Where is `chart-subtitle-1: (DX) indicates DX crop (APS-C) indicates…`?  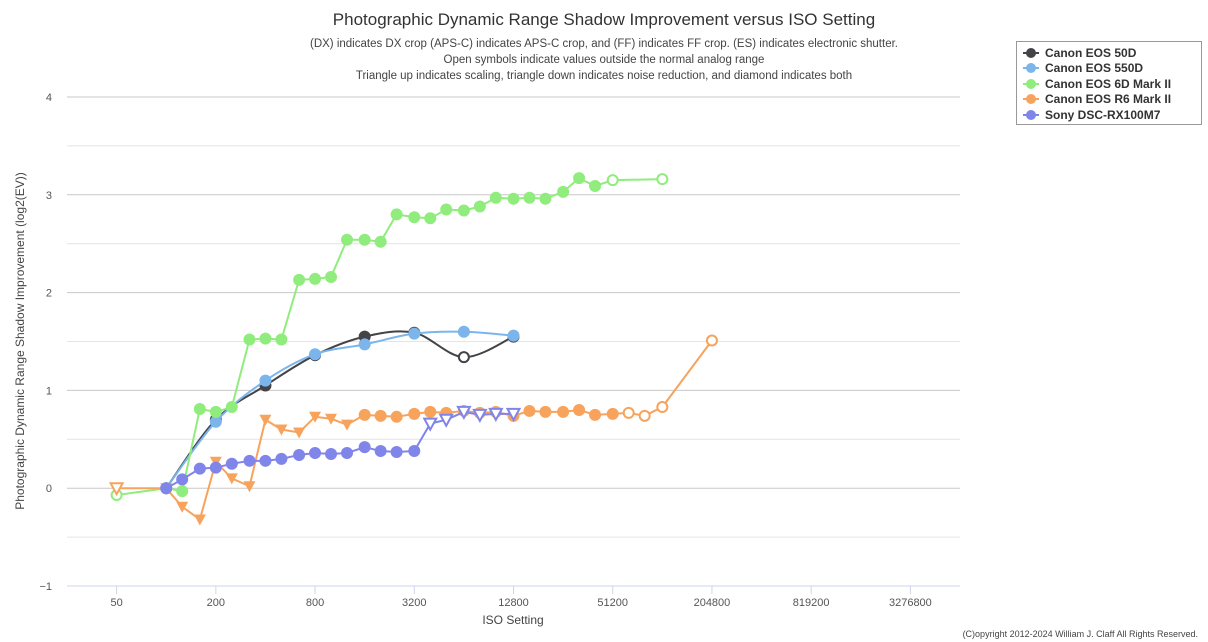 chart-subtitle-1: (DX) indicates DX crop (APS-C) indicates… is located at coordinates (604, 44).